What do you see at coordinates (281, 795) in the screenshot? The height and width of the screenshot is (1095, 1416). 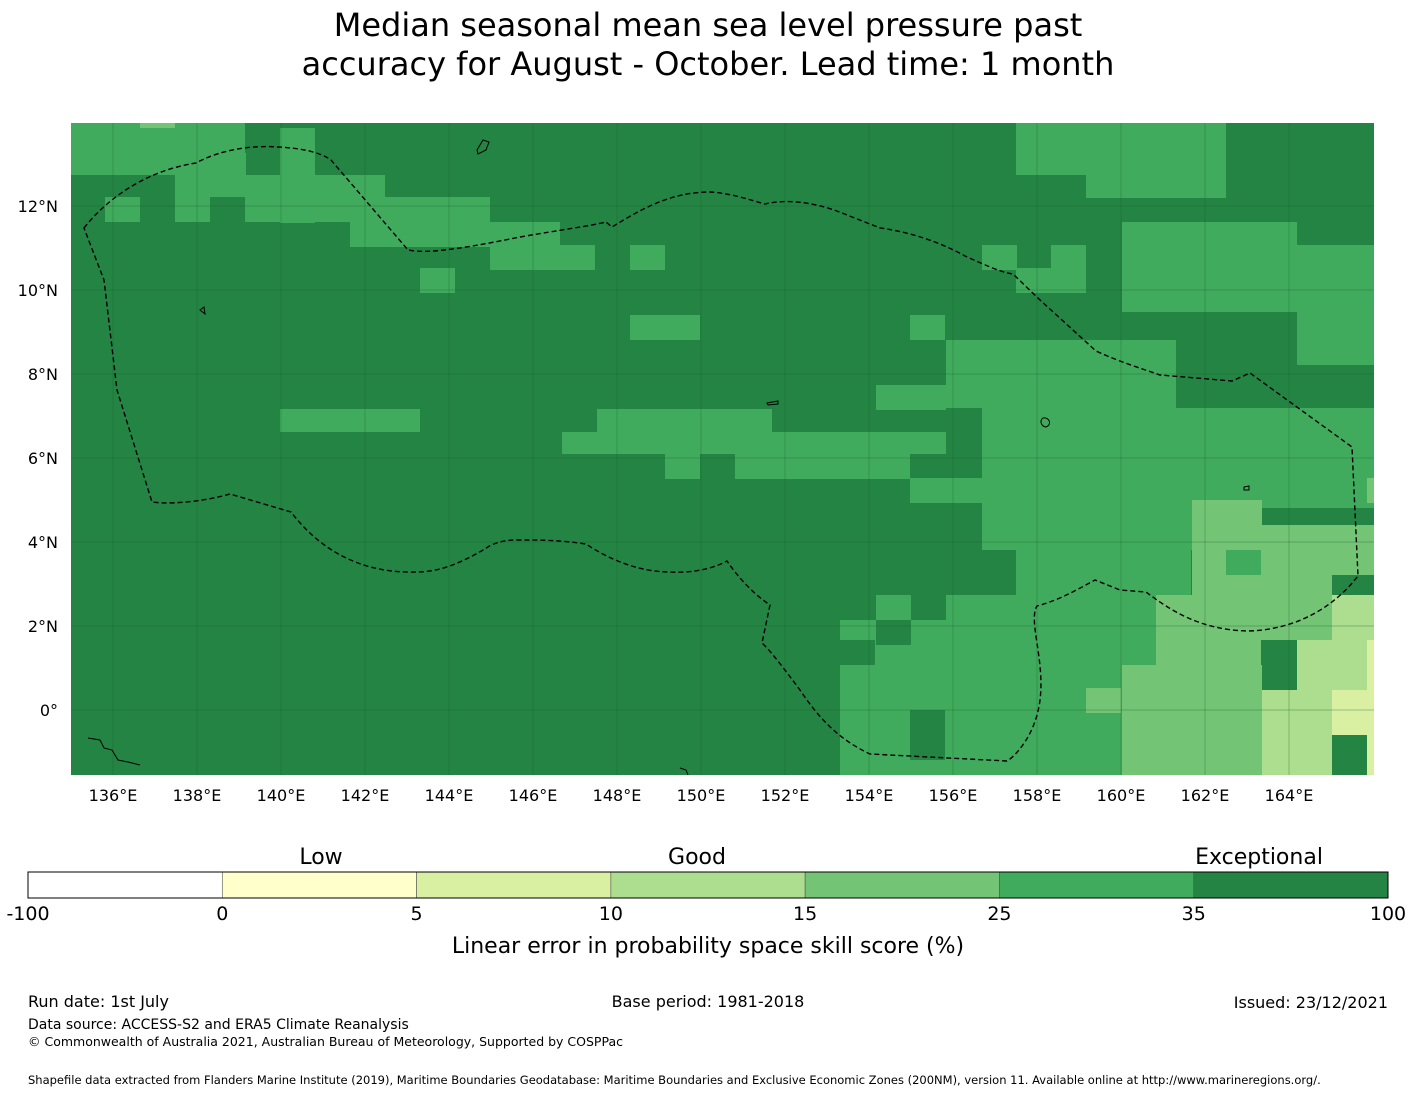 I see `lon-label: 140°E` at bounding box center [281, 795].